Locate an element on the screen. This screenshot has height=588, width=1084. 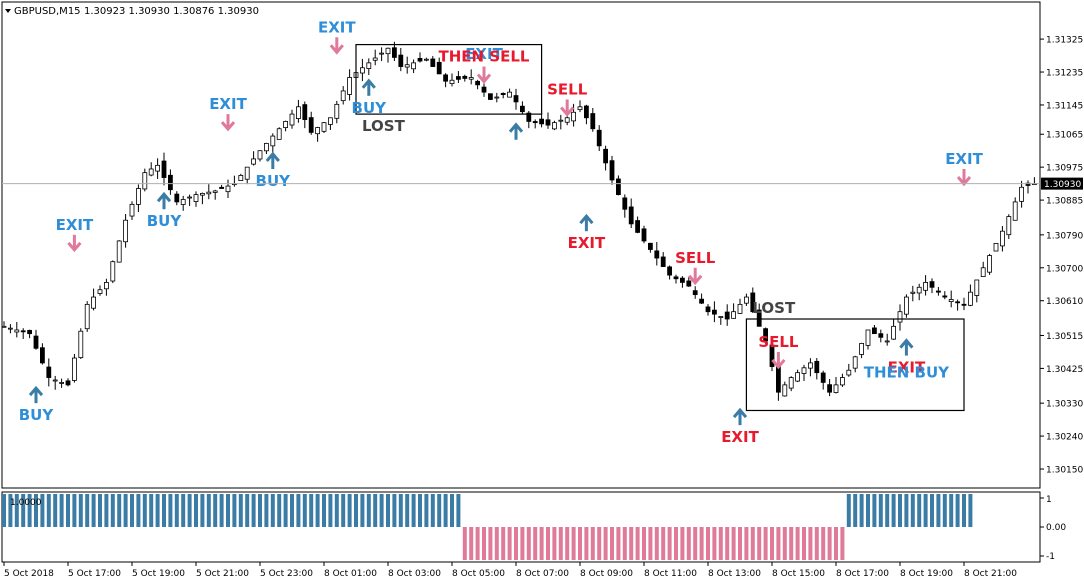
lost-label: LOST is located at coordinates (774, 308).